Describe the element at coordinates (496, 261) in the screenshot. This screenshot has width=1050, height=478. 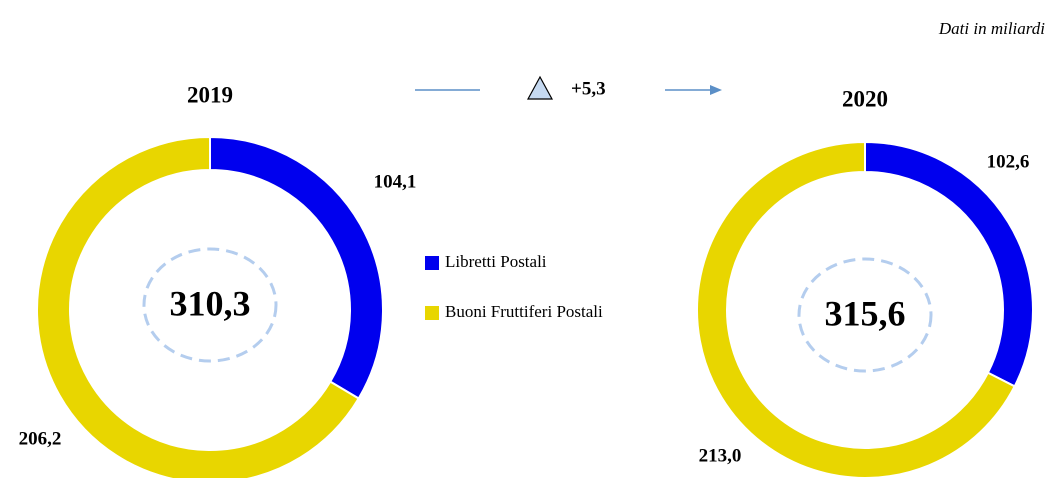
I see `legend-label: Libretti Postali` at that location.